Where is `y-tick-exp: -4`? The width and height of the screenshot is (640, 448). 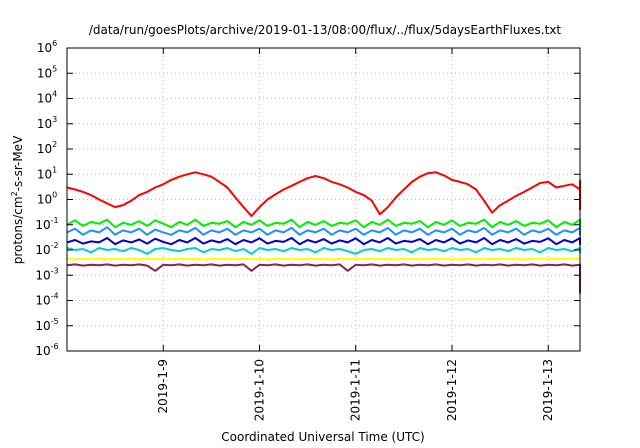 y-tick-exp: -4 is located at coordinates (55, 296).